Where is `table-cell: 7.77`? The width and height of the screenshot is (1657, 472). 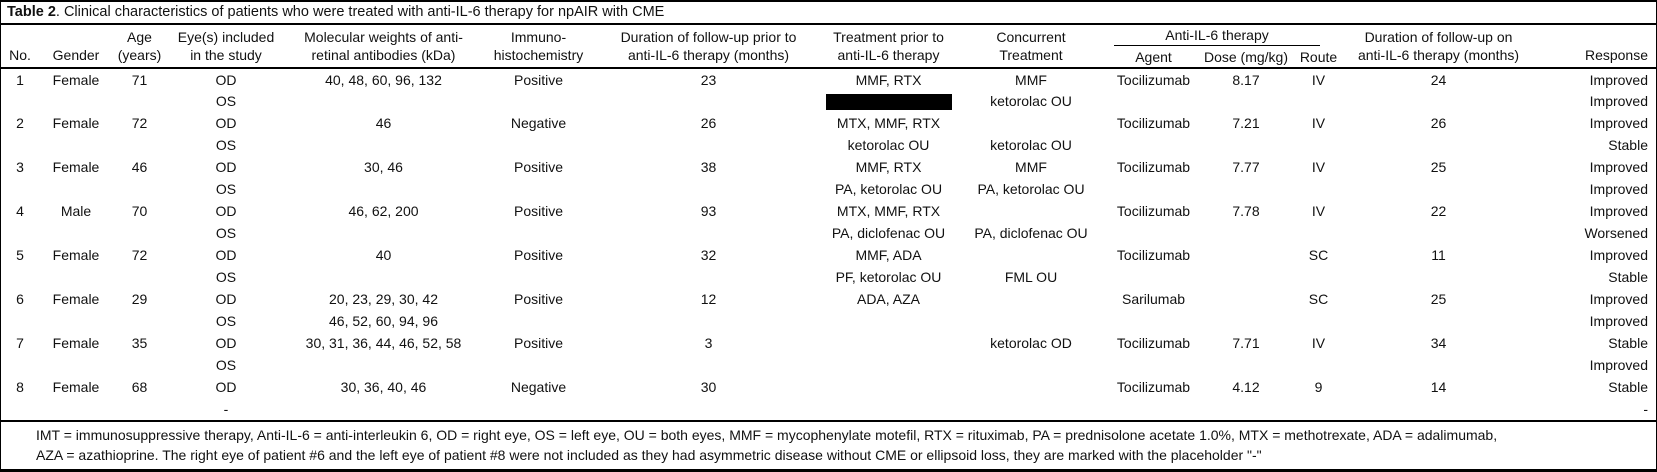
table-cell: 7.77 is located at coordinates (1246, 167).